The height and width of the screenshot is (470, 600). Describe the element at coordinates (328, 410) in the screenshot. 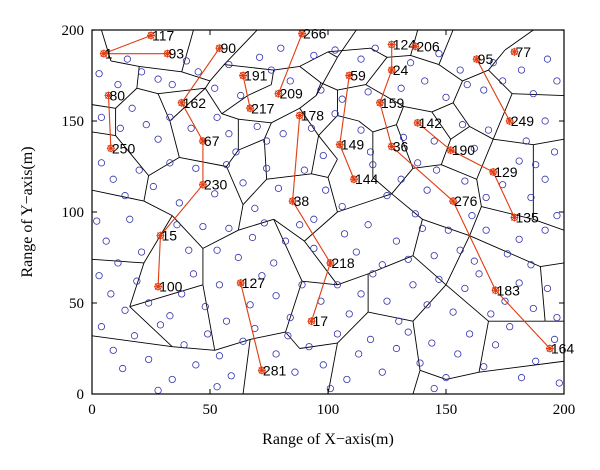

I see `x-tick-label: 100` at that location.